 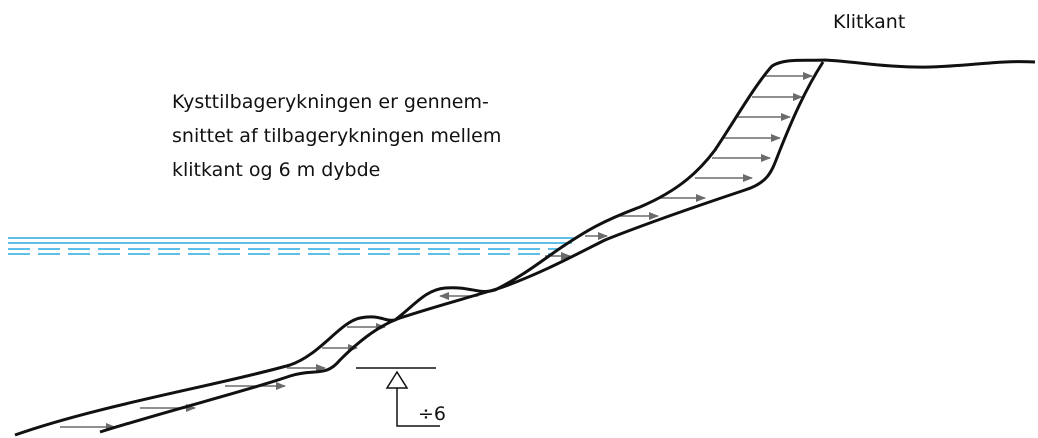 What do you see at coordinates (330, 102) in the screenshot?
I see `description-line: Kysttilbagerykningen er gennem-` at bounding box center [330, 102].